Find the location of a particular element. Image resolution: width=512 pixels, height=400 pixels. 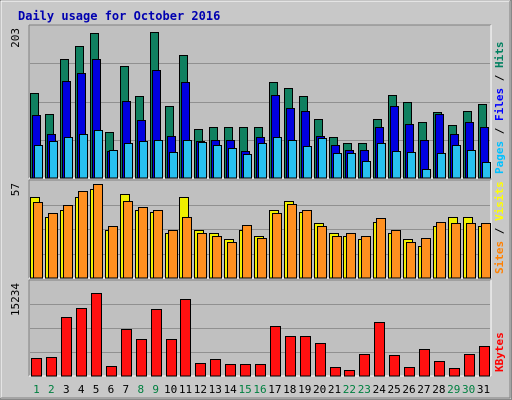

day-label-12: 12 is located at coordinates (200, 389).